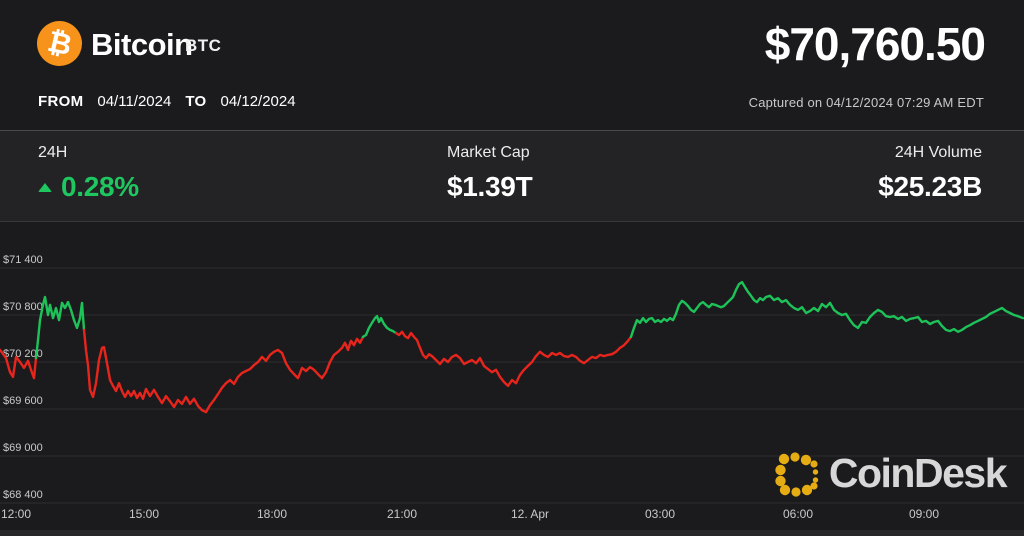 The image size is (1024, 536). What do you see at coordinates (23, 401) in the screenshot?
I see `svg-text: $69 600` at bounding box center [23, 401].